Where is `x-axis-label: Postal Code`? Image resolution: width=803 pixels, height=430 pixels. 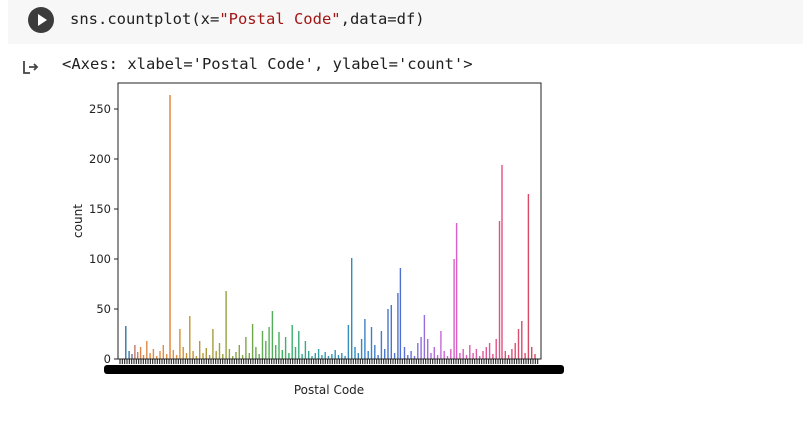 x-axis-label: Postal Code is located at coordinates (329, 390).